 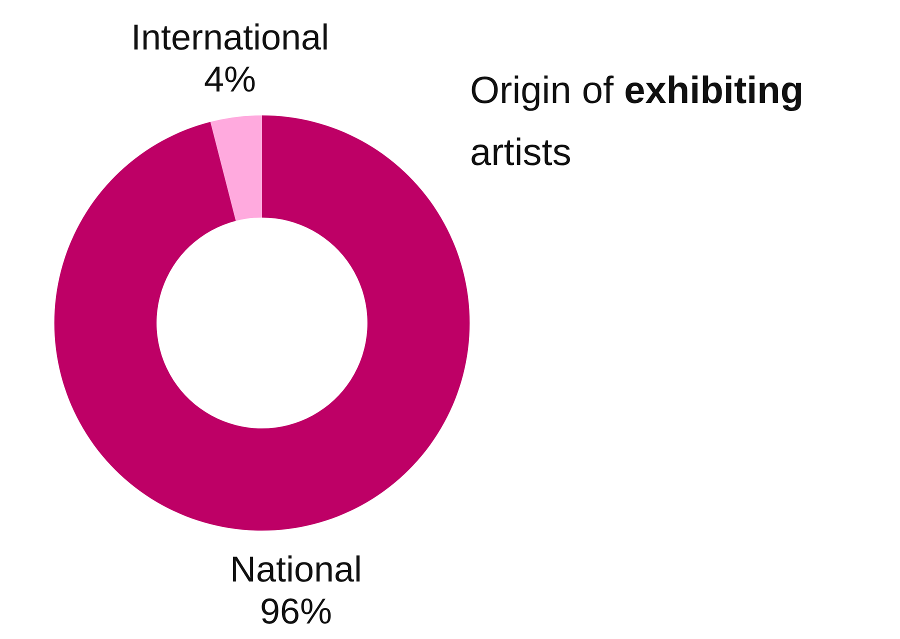 I want to click on chart-title: Origin of exhibiting artists, so click(x=637, y=122).